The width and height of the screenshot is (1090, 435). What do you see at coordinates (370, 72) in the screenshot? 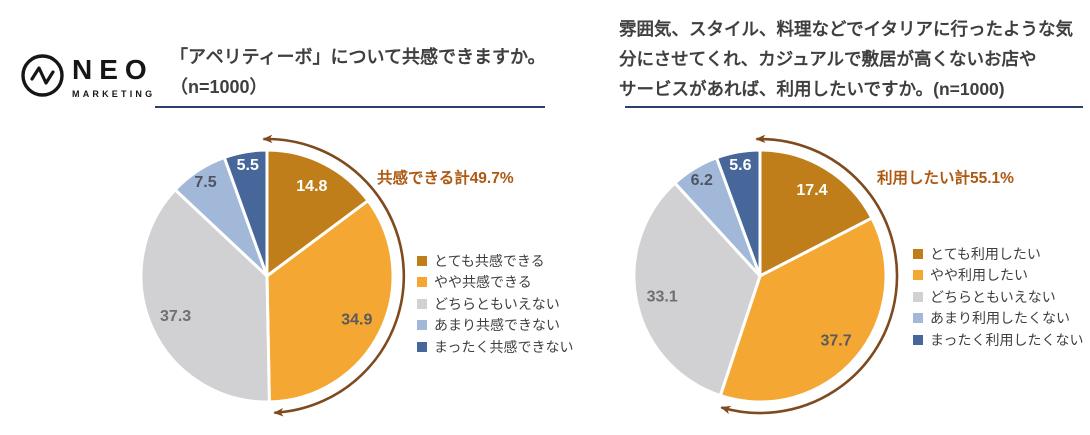
I see `empathy-chart-title: 「アペリティーボ」について共感できますか。 （n=1000）` at bounding box center [370, 72].